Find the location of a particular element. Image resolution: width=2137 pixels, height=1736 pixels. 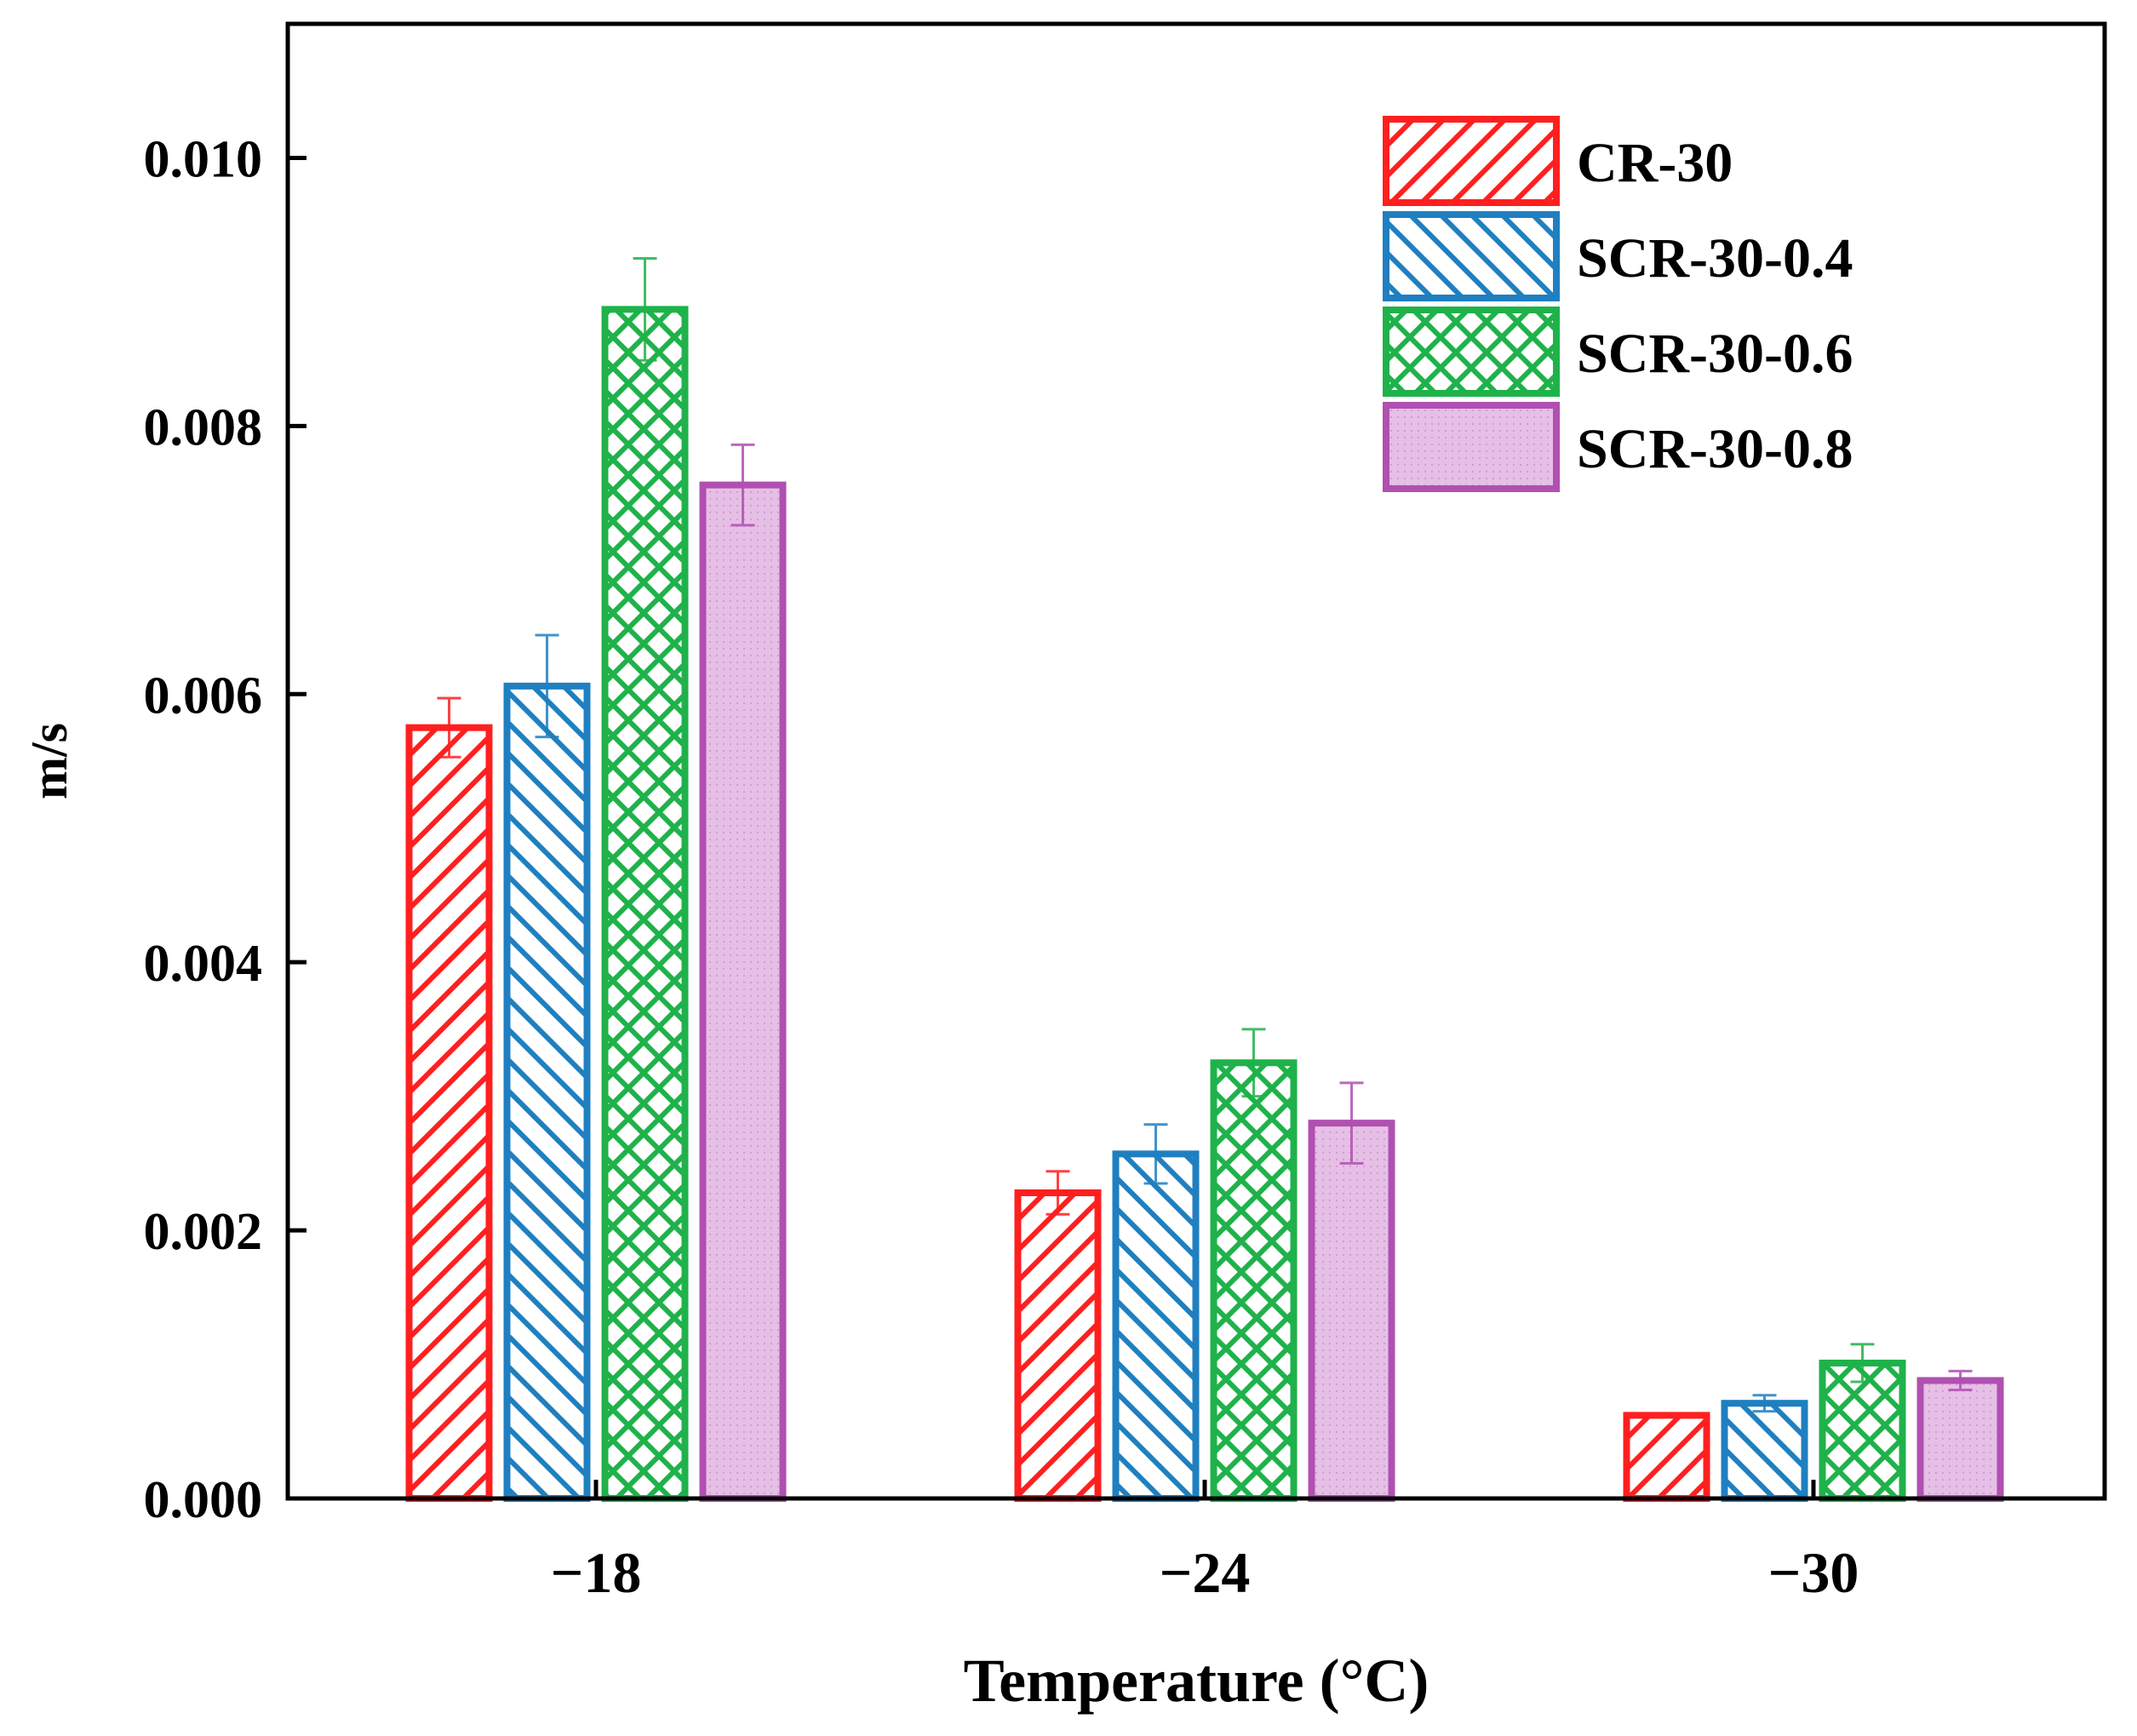

y-tick-label: 0.002 is located at coordinates (203, 1232).